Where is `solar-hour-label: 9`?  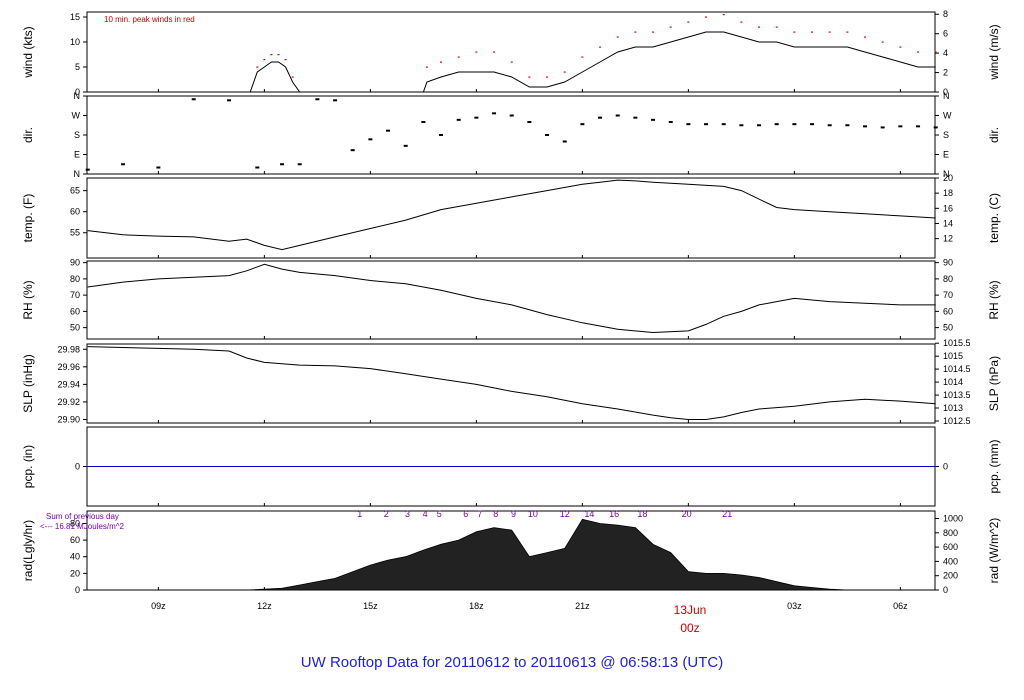 solar-hour-label: 9 is located at coordinates (513, 514).